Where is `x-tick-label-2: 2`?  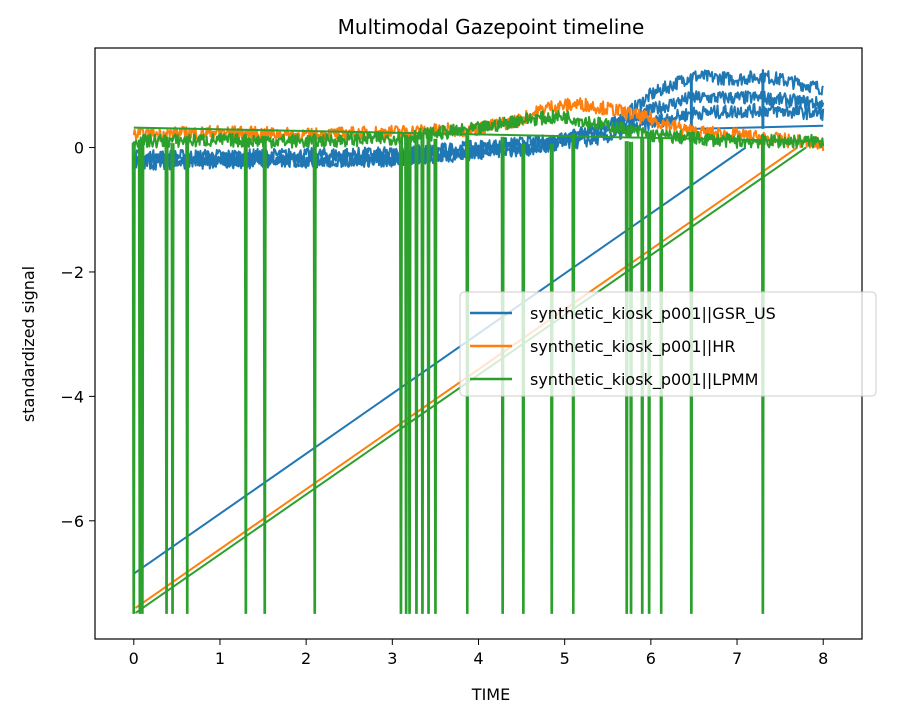 x-tick-label-2: 2 is located at coordinates (306, 658).